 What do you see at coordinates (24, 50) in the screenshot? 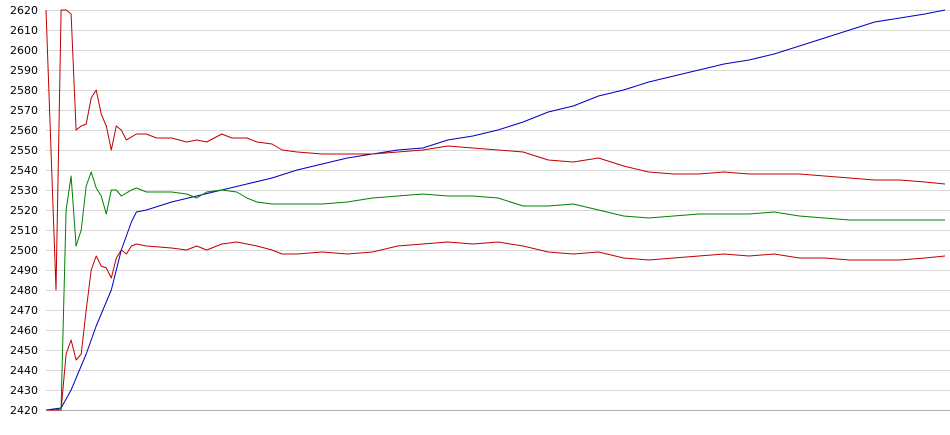
I see `y-tick-label: 2600` at bounding box center [24, 50].